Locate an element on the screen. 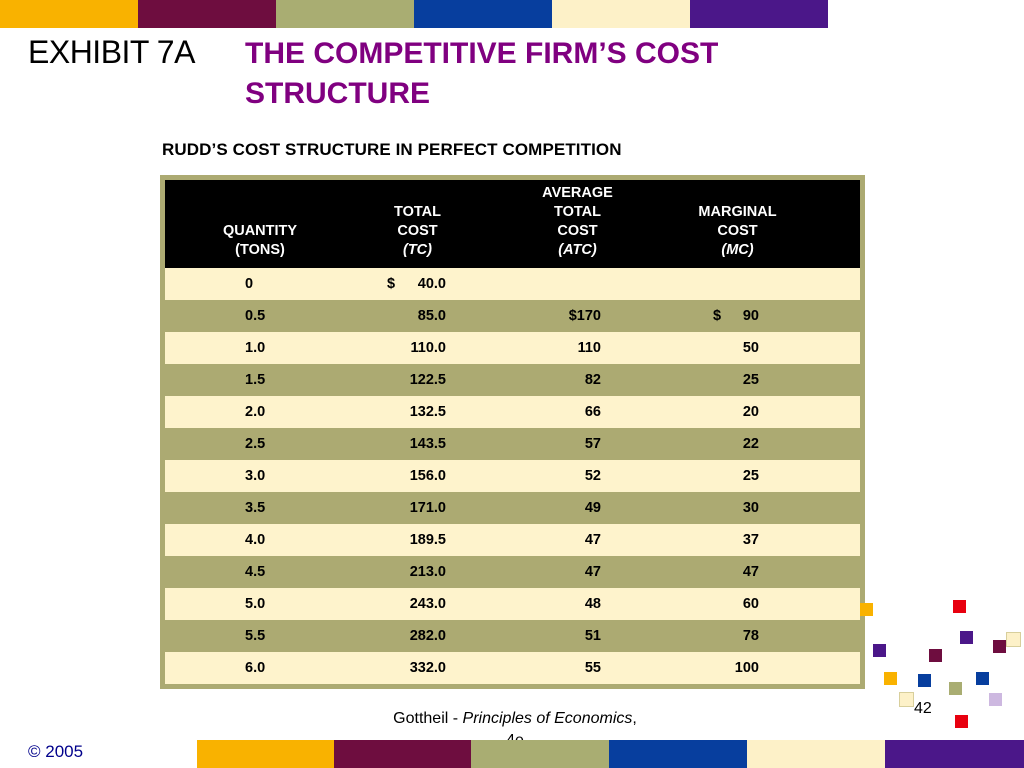 This screenshot has height=768, width=1024. table-row: 0 $40.0 is located at coordinates (512, 284).